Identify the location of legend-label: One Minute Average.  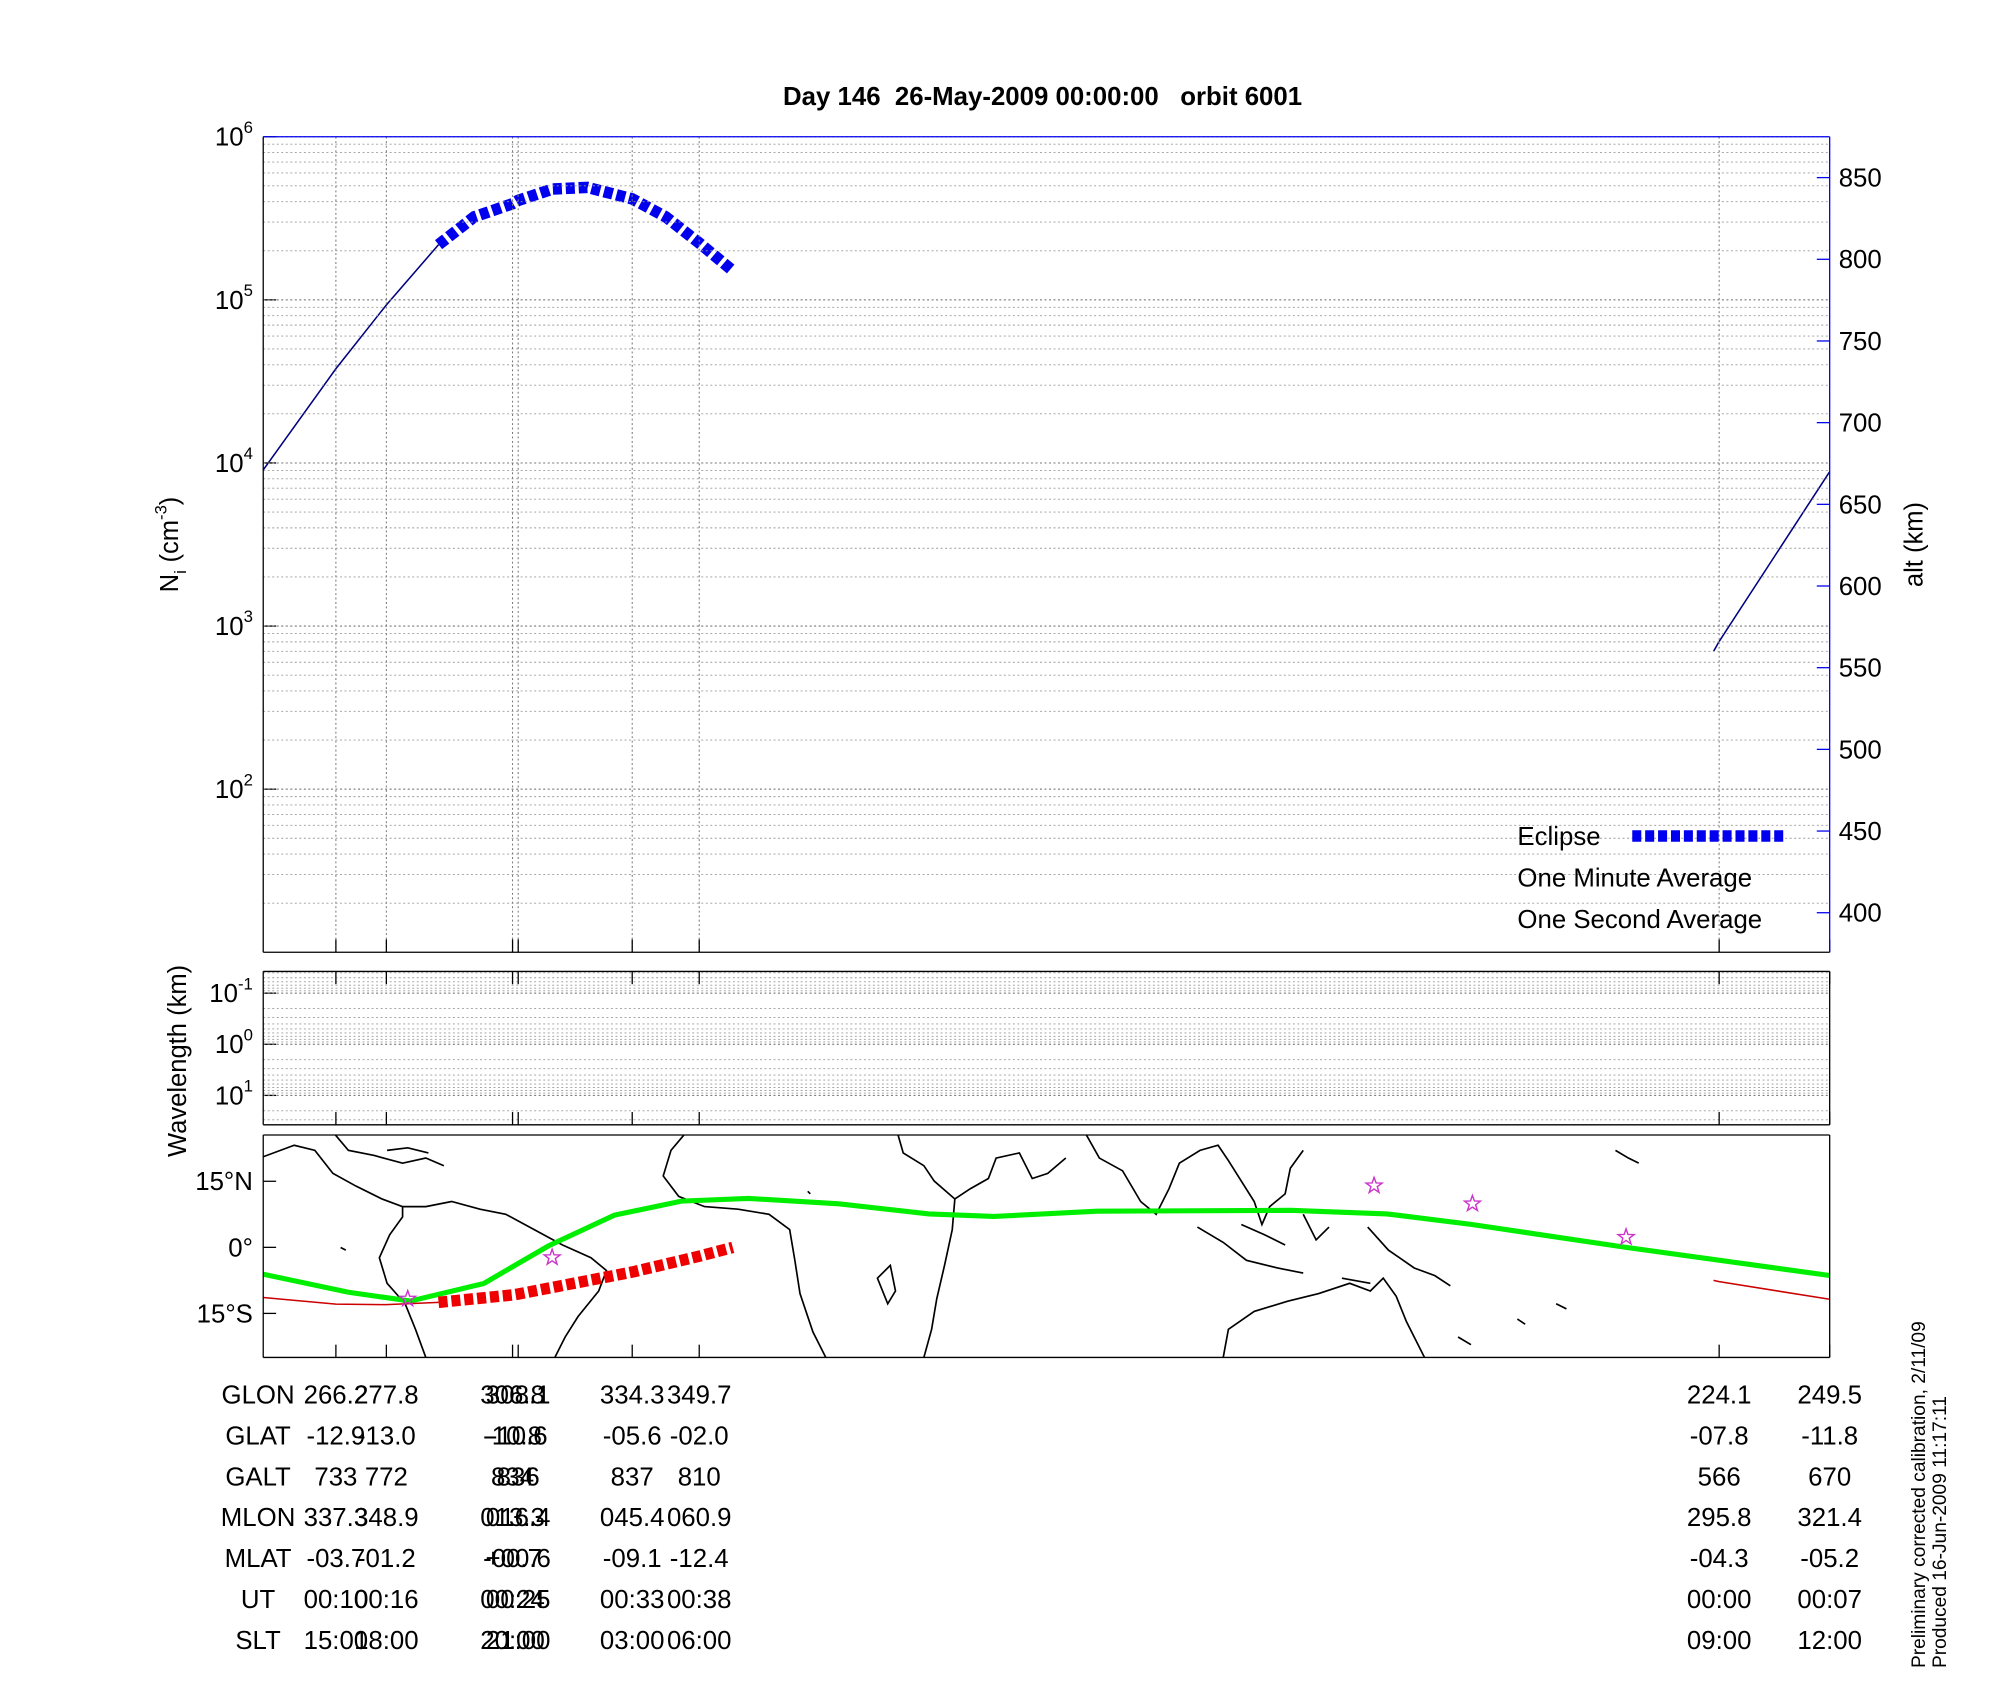
(1634, 879).